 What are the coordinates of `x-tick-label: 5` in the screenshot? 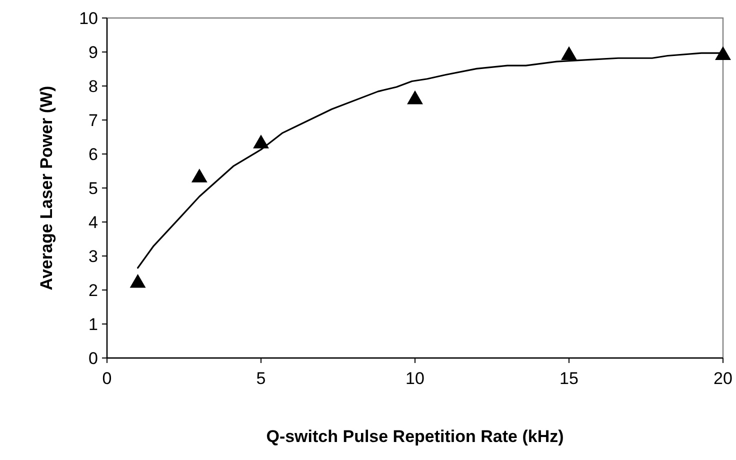 It's located at (261, 378).